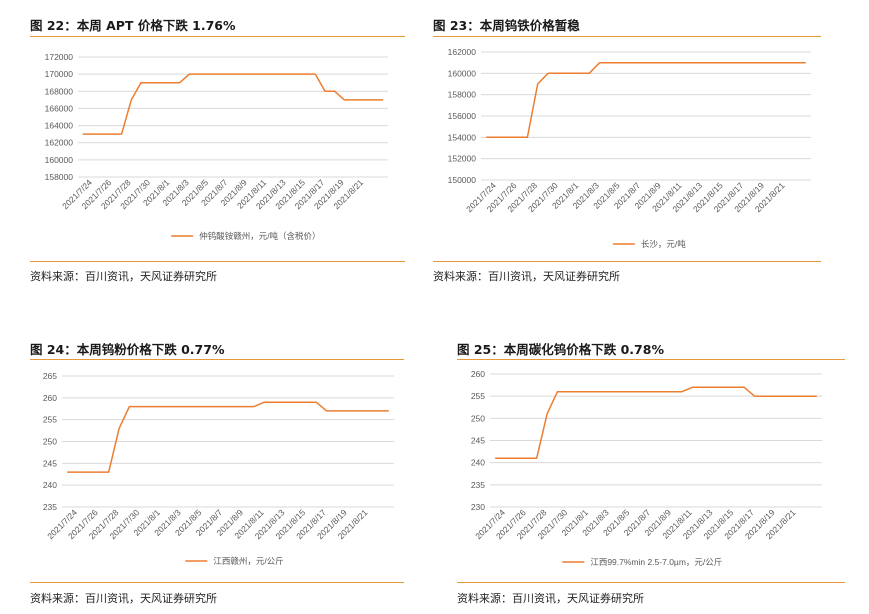 This screenshot has height=614, width=869. I want to click on y-tick-label: 168000, so click(59, 91).